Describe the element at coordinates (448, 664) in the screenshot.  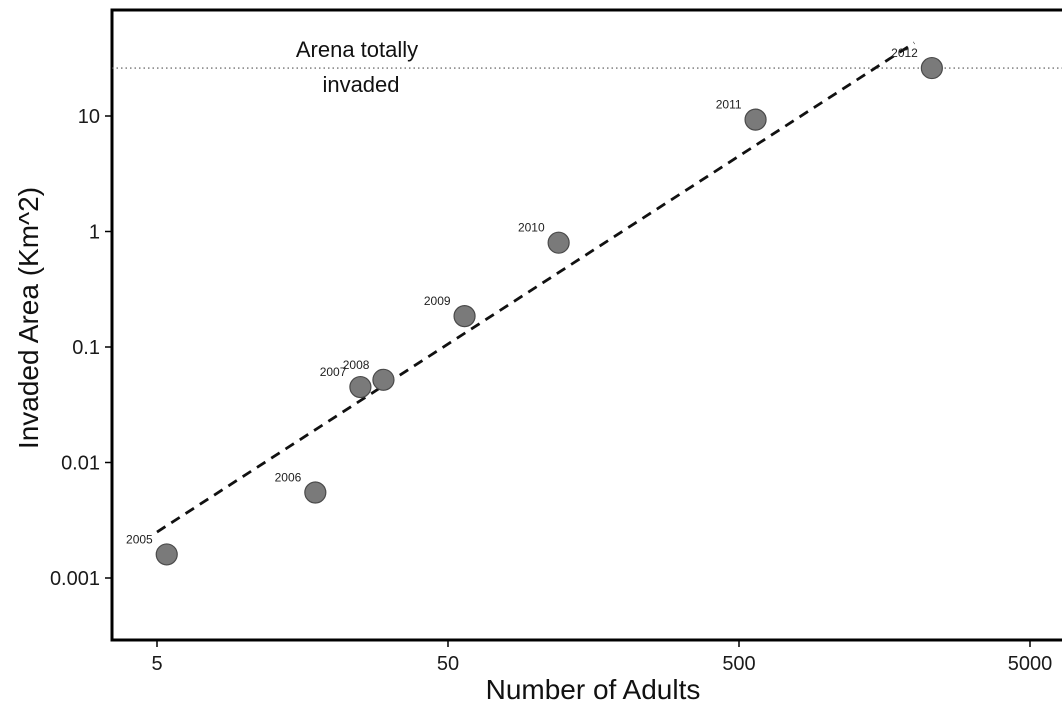
I see `x-tick-label: 50` at that location.